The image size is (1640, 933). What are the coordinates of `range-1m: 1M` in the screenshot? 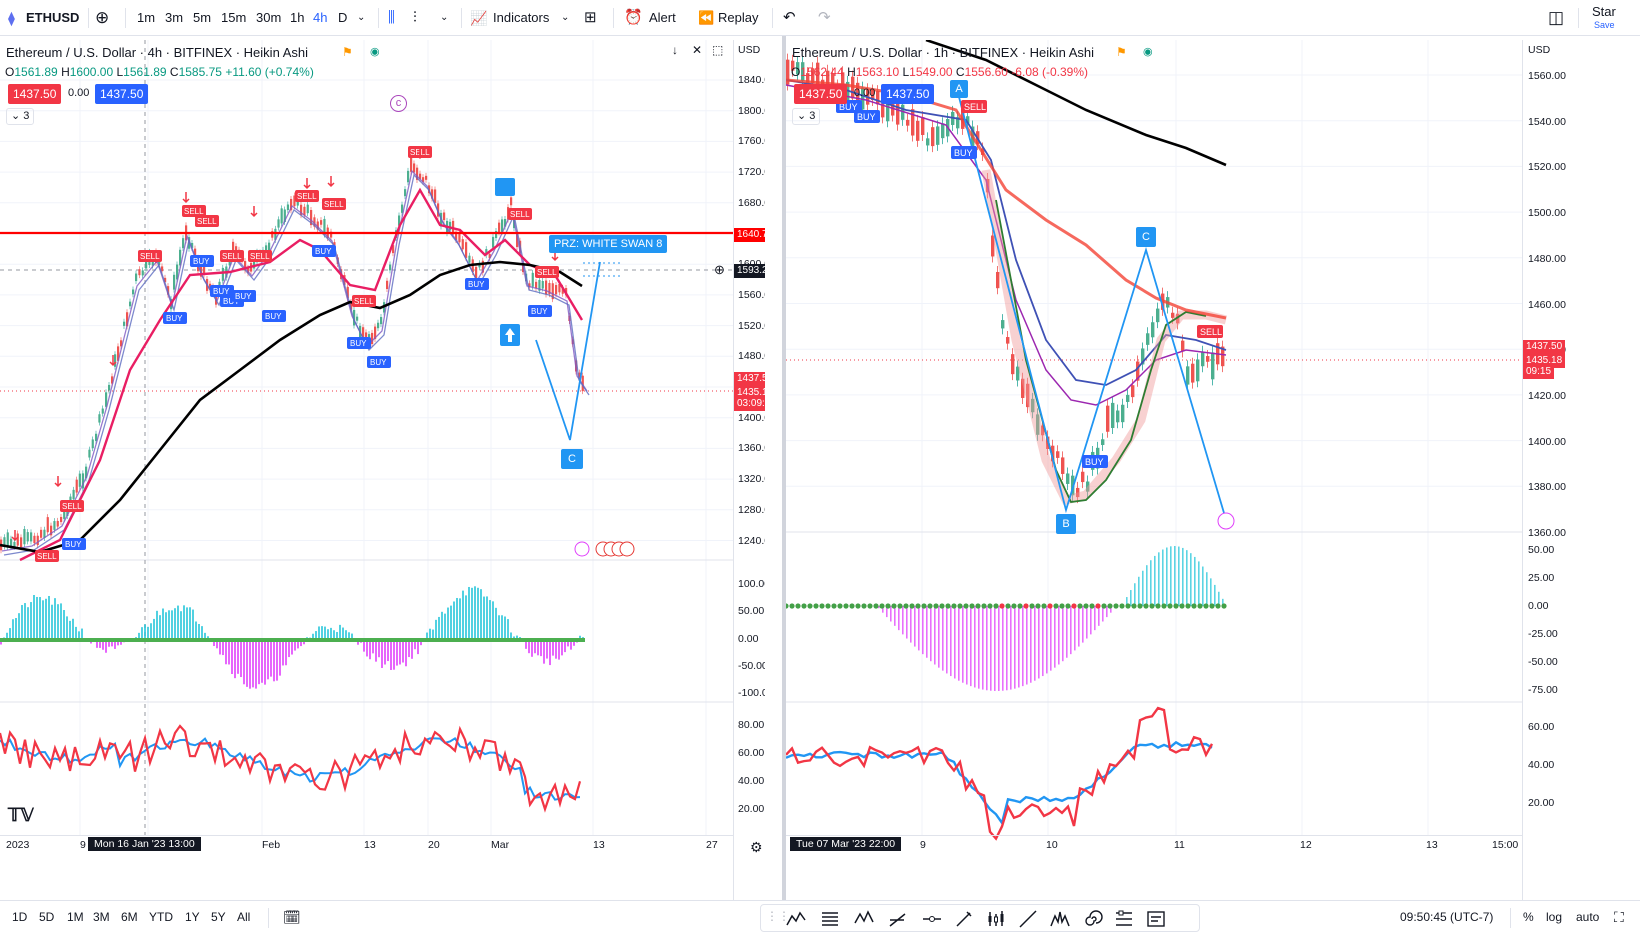 It's located at (75, 917).